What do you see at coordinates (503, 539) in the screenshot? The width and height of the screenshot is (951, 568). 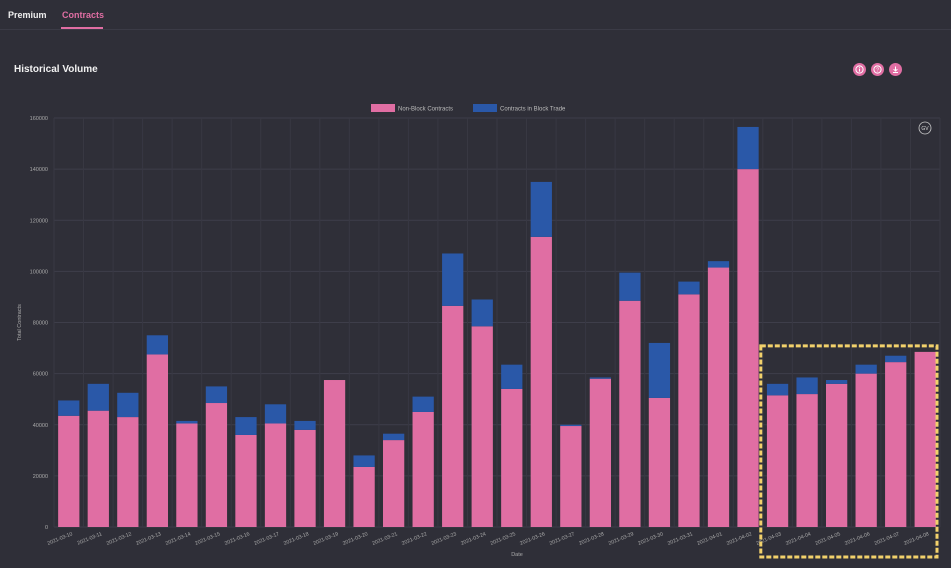 I see `x-tick-label: 2021-03-25` at bounding box center [503, 539].